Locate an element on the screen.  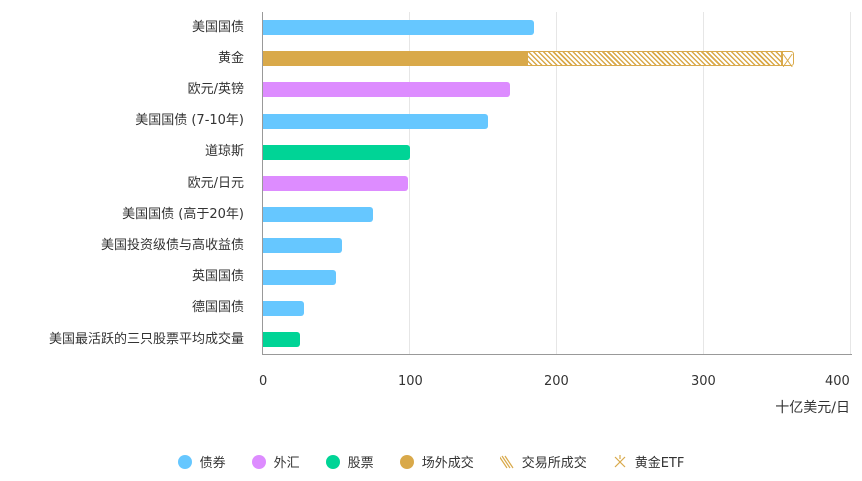
legend-item-exchange: 交易所成交 is located at coordinates (543, 461).